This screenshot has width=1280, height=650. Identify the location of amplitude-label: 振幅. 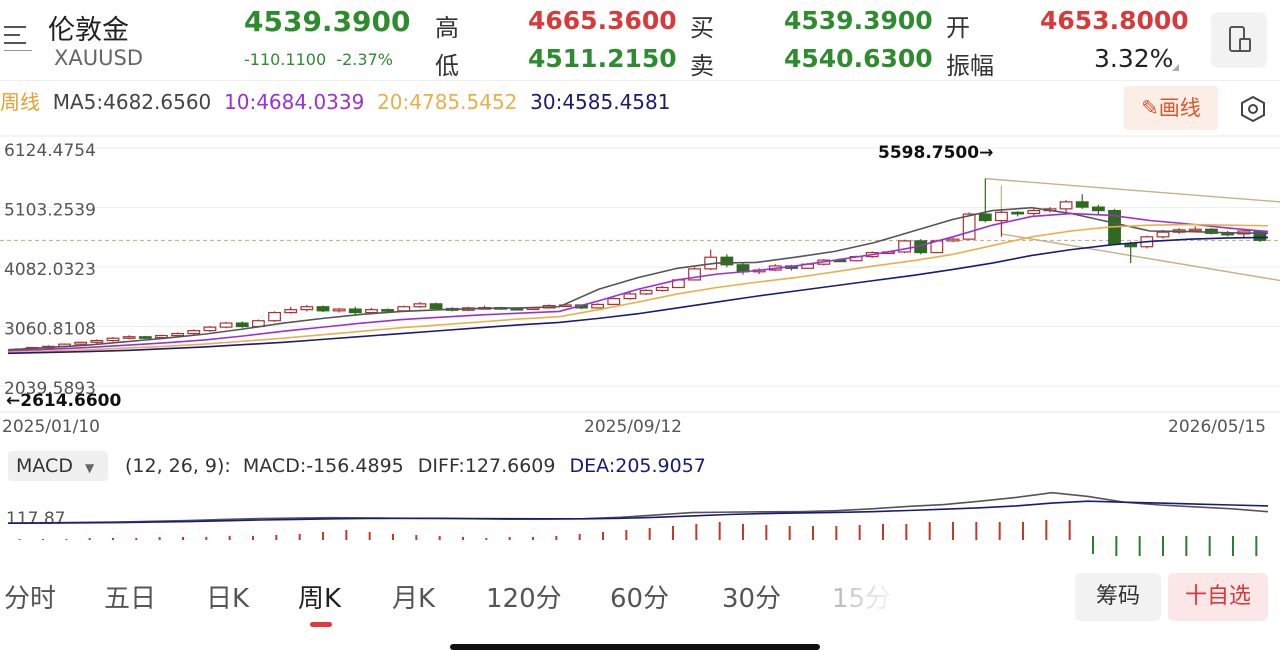
(970, 66).